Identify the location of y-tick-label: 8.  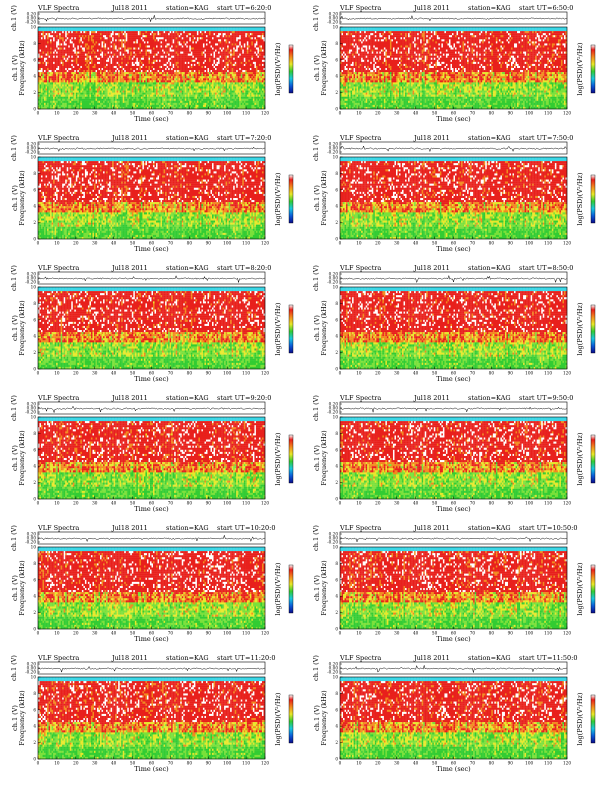
(34, 303).